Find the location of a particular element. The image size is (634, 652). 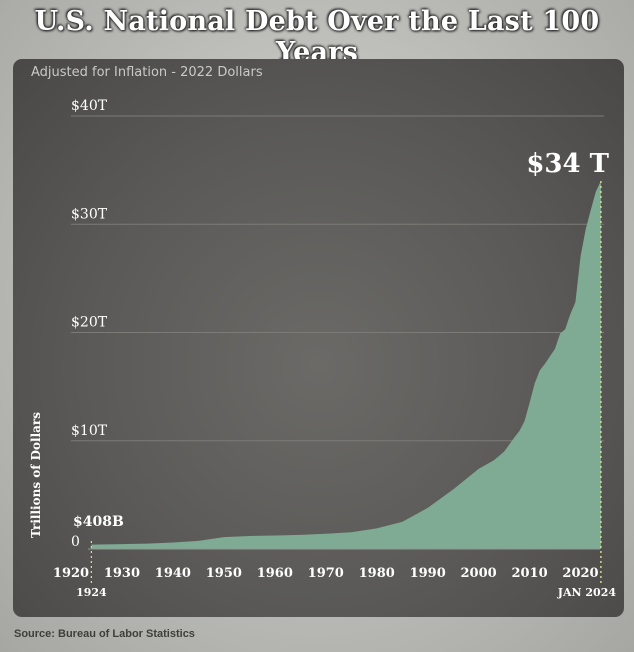

annotation-408b: $408B is located at coordinates (98, 522).